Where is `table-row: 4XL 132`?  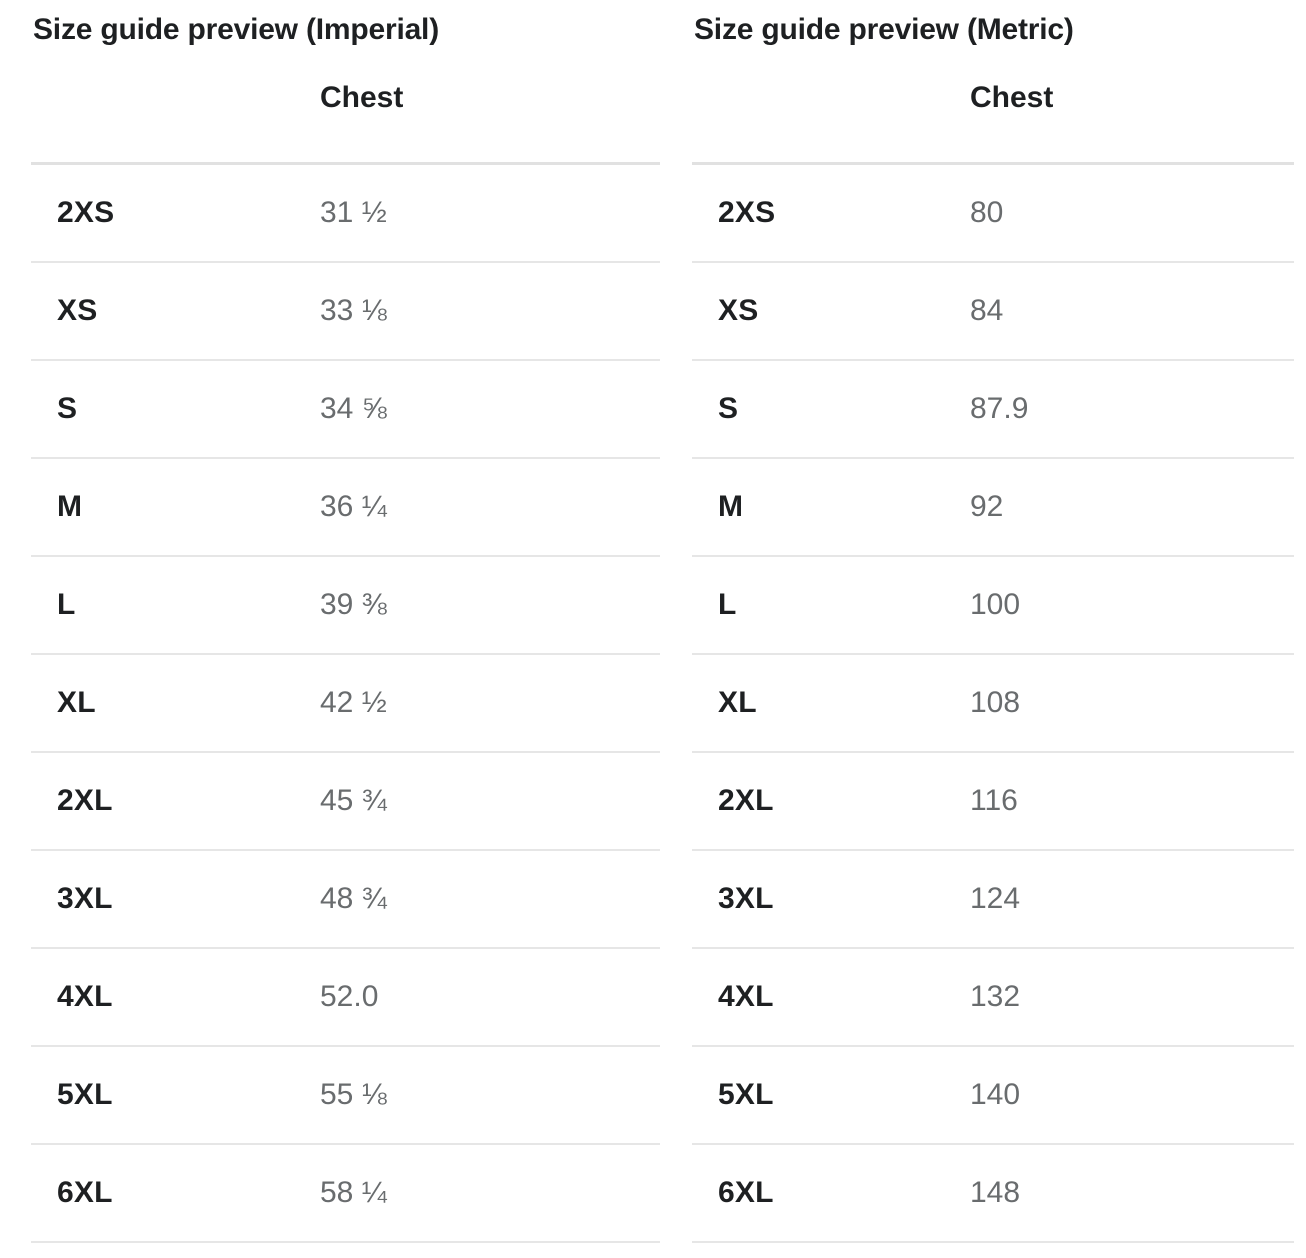 table-row: 4XL 132 is located at coordinates (993, 998).